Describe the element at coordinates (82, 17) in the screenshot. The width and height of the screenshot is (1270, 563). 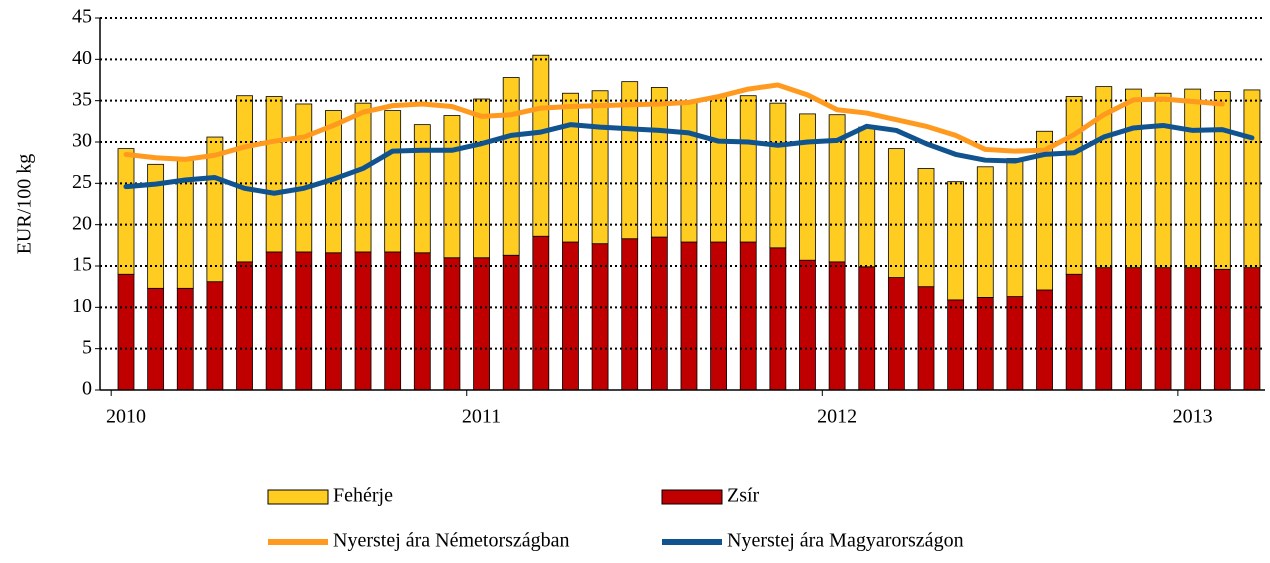
I see `y-tick-label: 45` at that location.